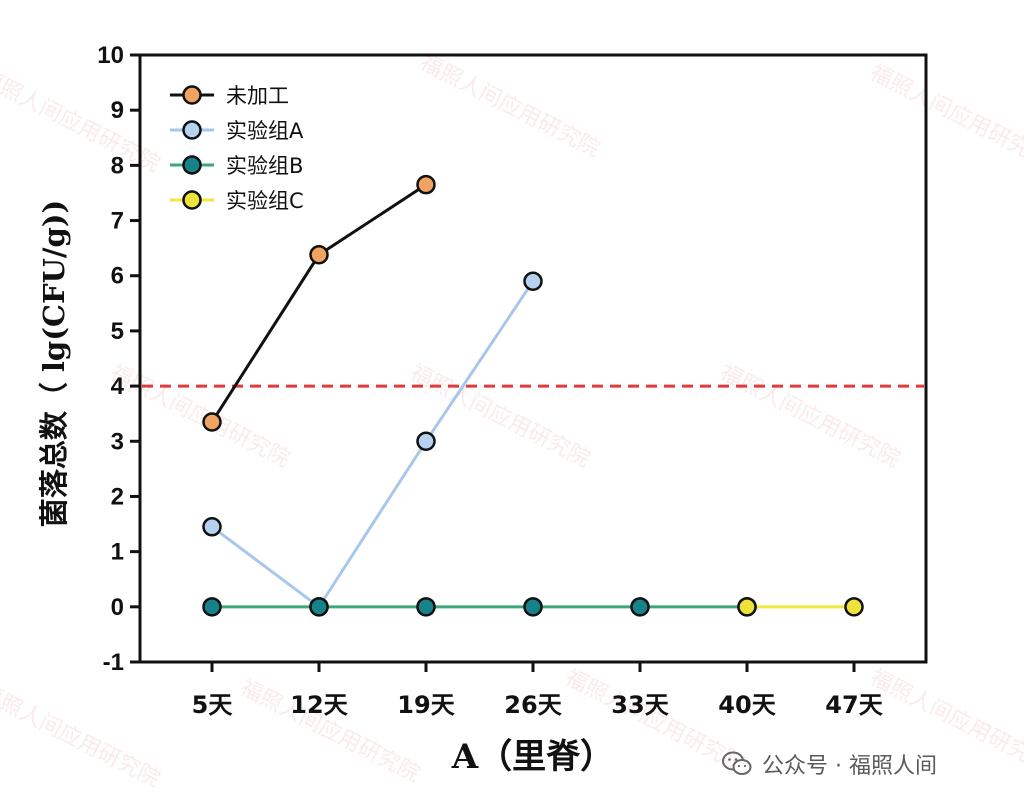  What do you see at coordinates (113, 662) in the screenshot?
I see `y-tick-label: -1` at bounding box center [113, 662].